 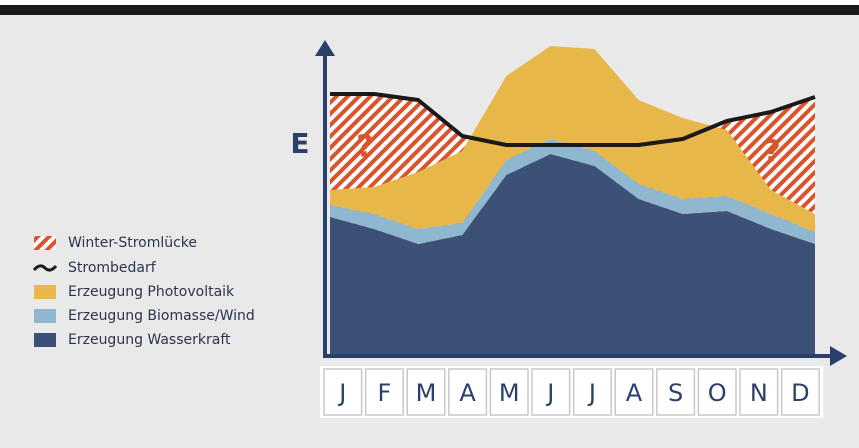 I want to click on legend-label: Erzeugung Photovoltaik, so click(x=151, y=292).